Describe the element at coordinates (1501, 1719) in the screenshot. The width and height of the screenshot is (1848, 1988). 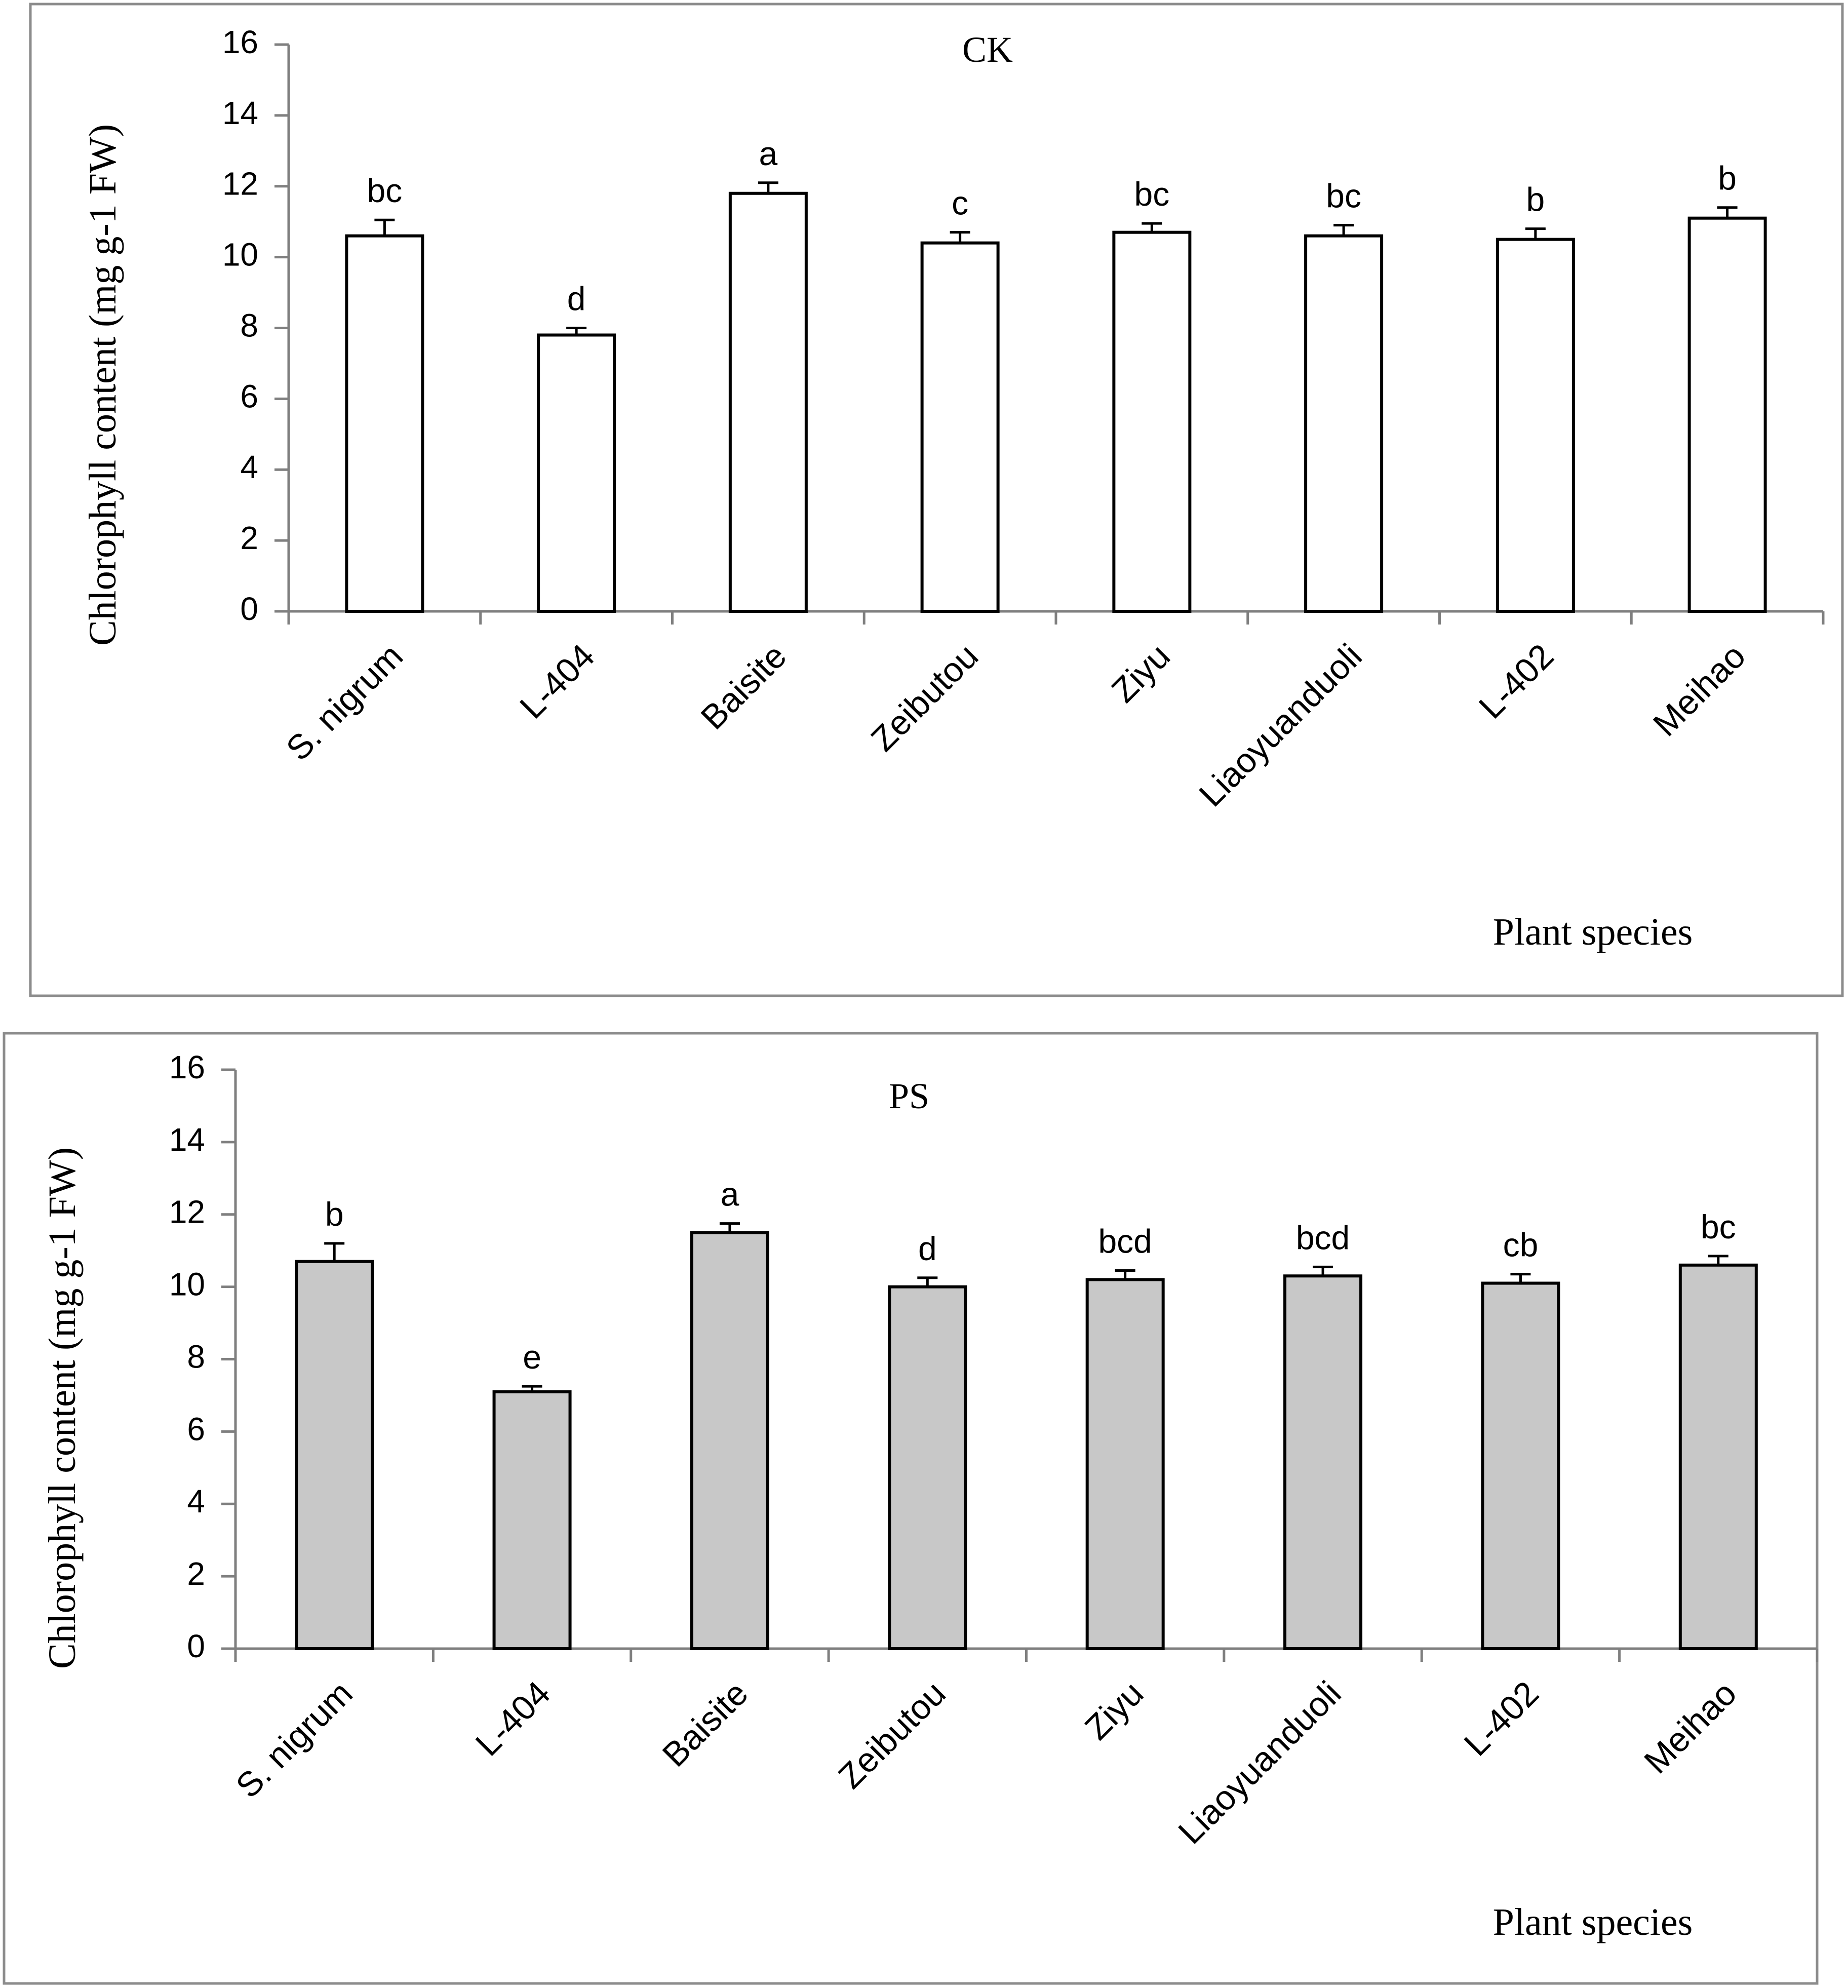
I see `ps-x-tick-label: L-402` at that location.